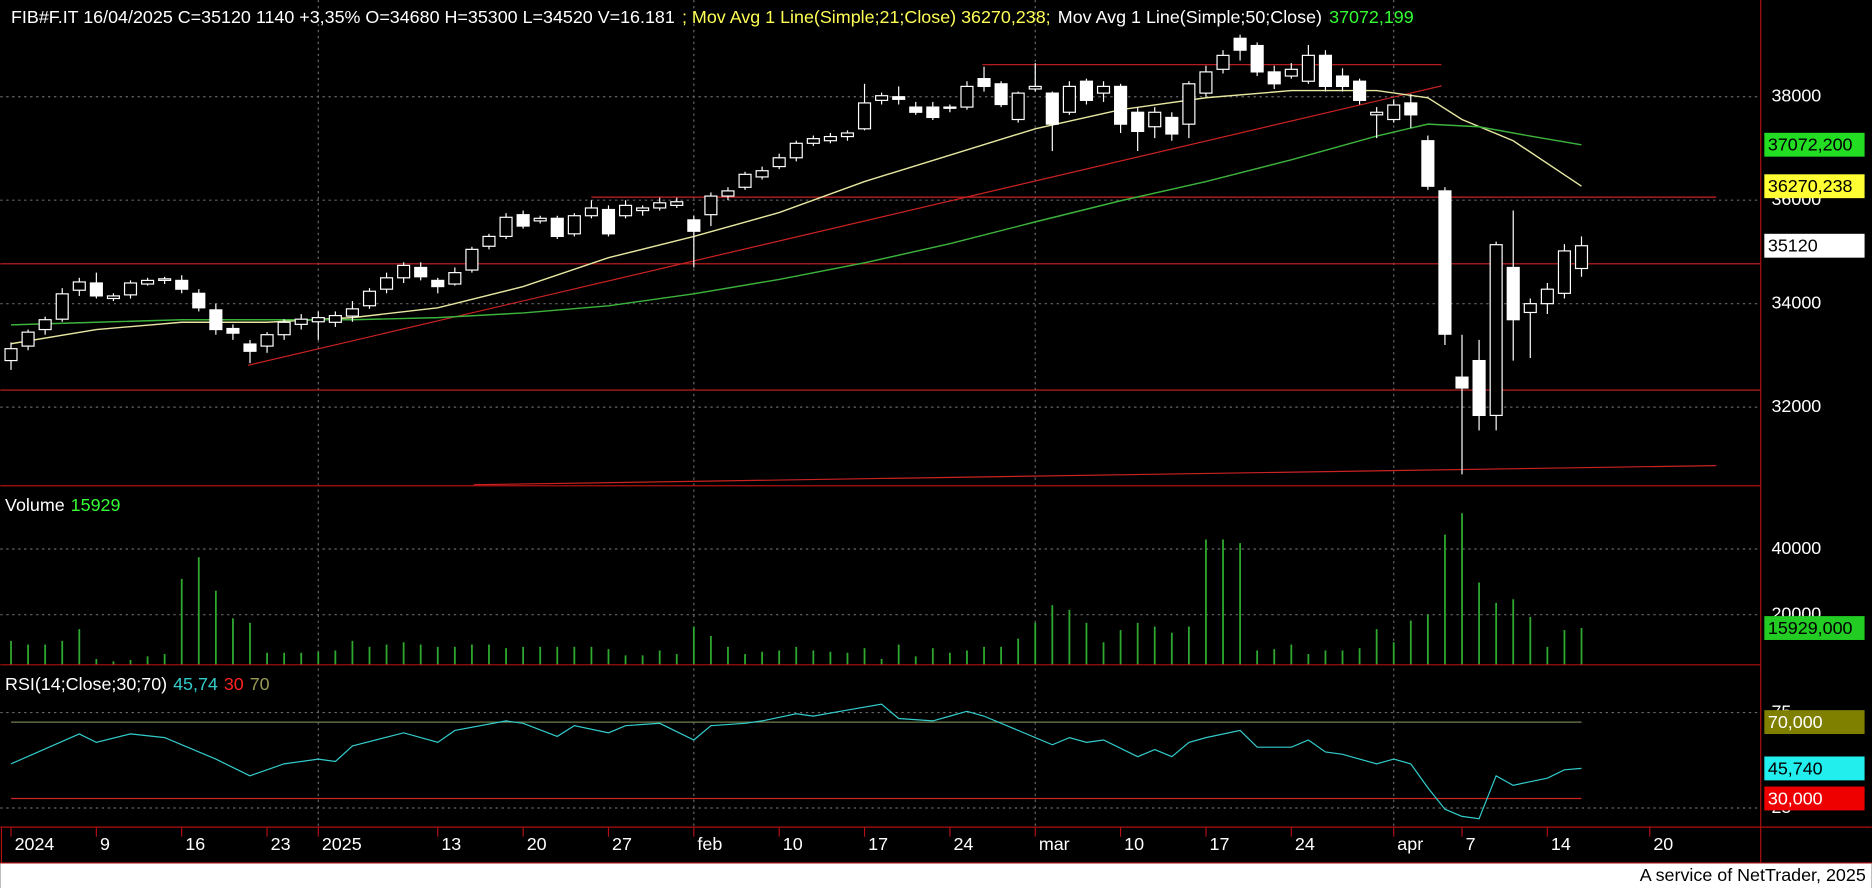 The image size is (1872, 888). Describe the element at coordinates (281, 844) in the screenshot. I see `x-tick-label: 23` at that location.